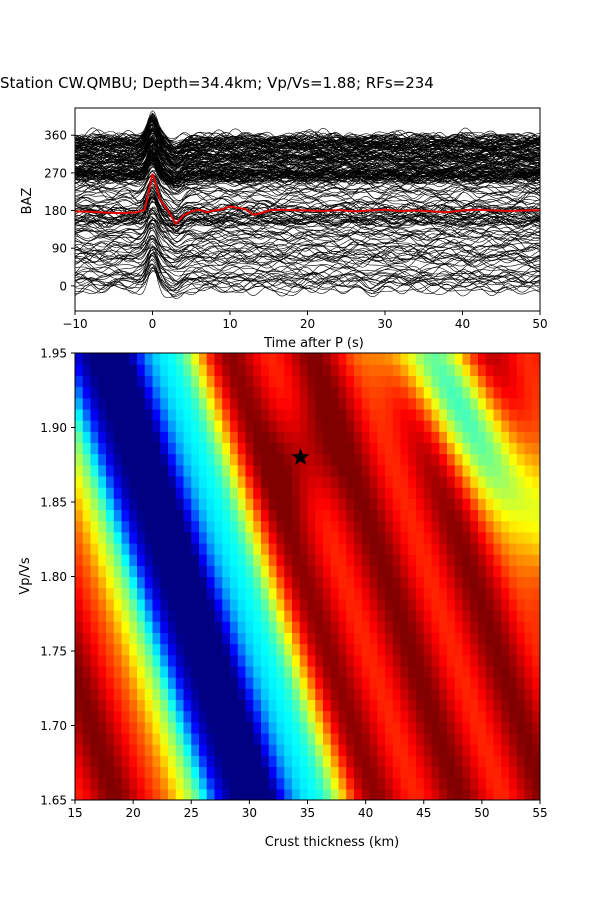  Describe the element at coordinates (53, 577) in the screenshot. I see `hk-y-tick-label: 1.80` at that location.